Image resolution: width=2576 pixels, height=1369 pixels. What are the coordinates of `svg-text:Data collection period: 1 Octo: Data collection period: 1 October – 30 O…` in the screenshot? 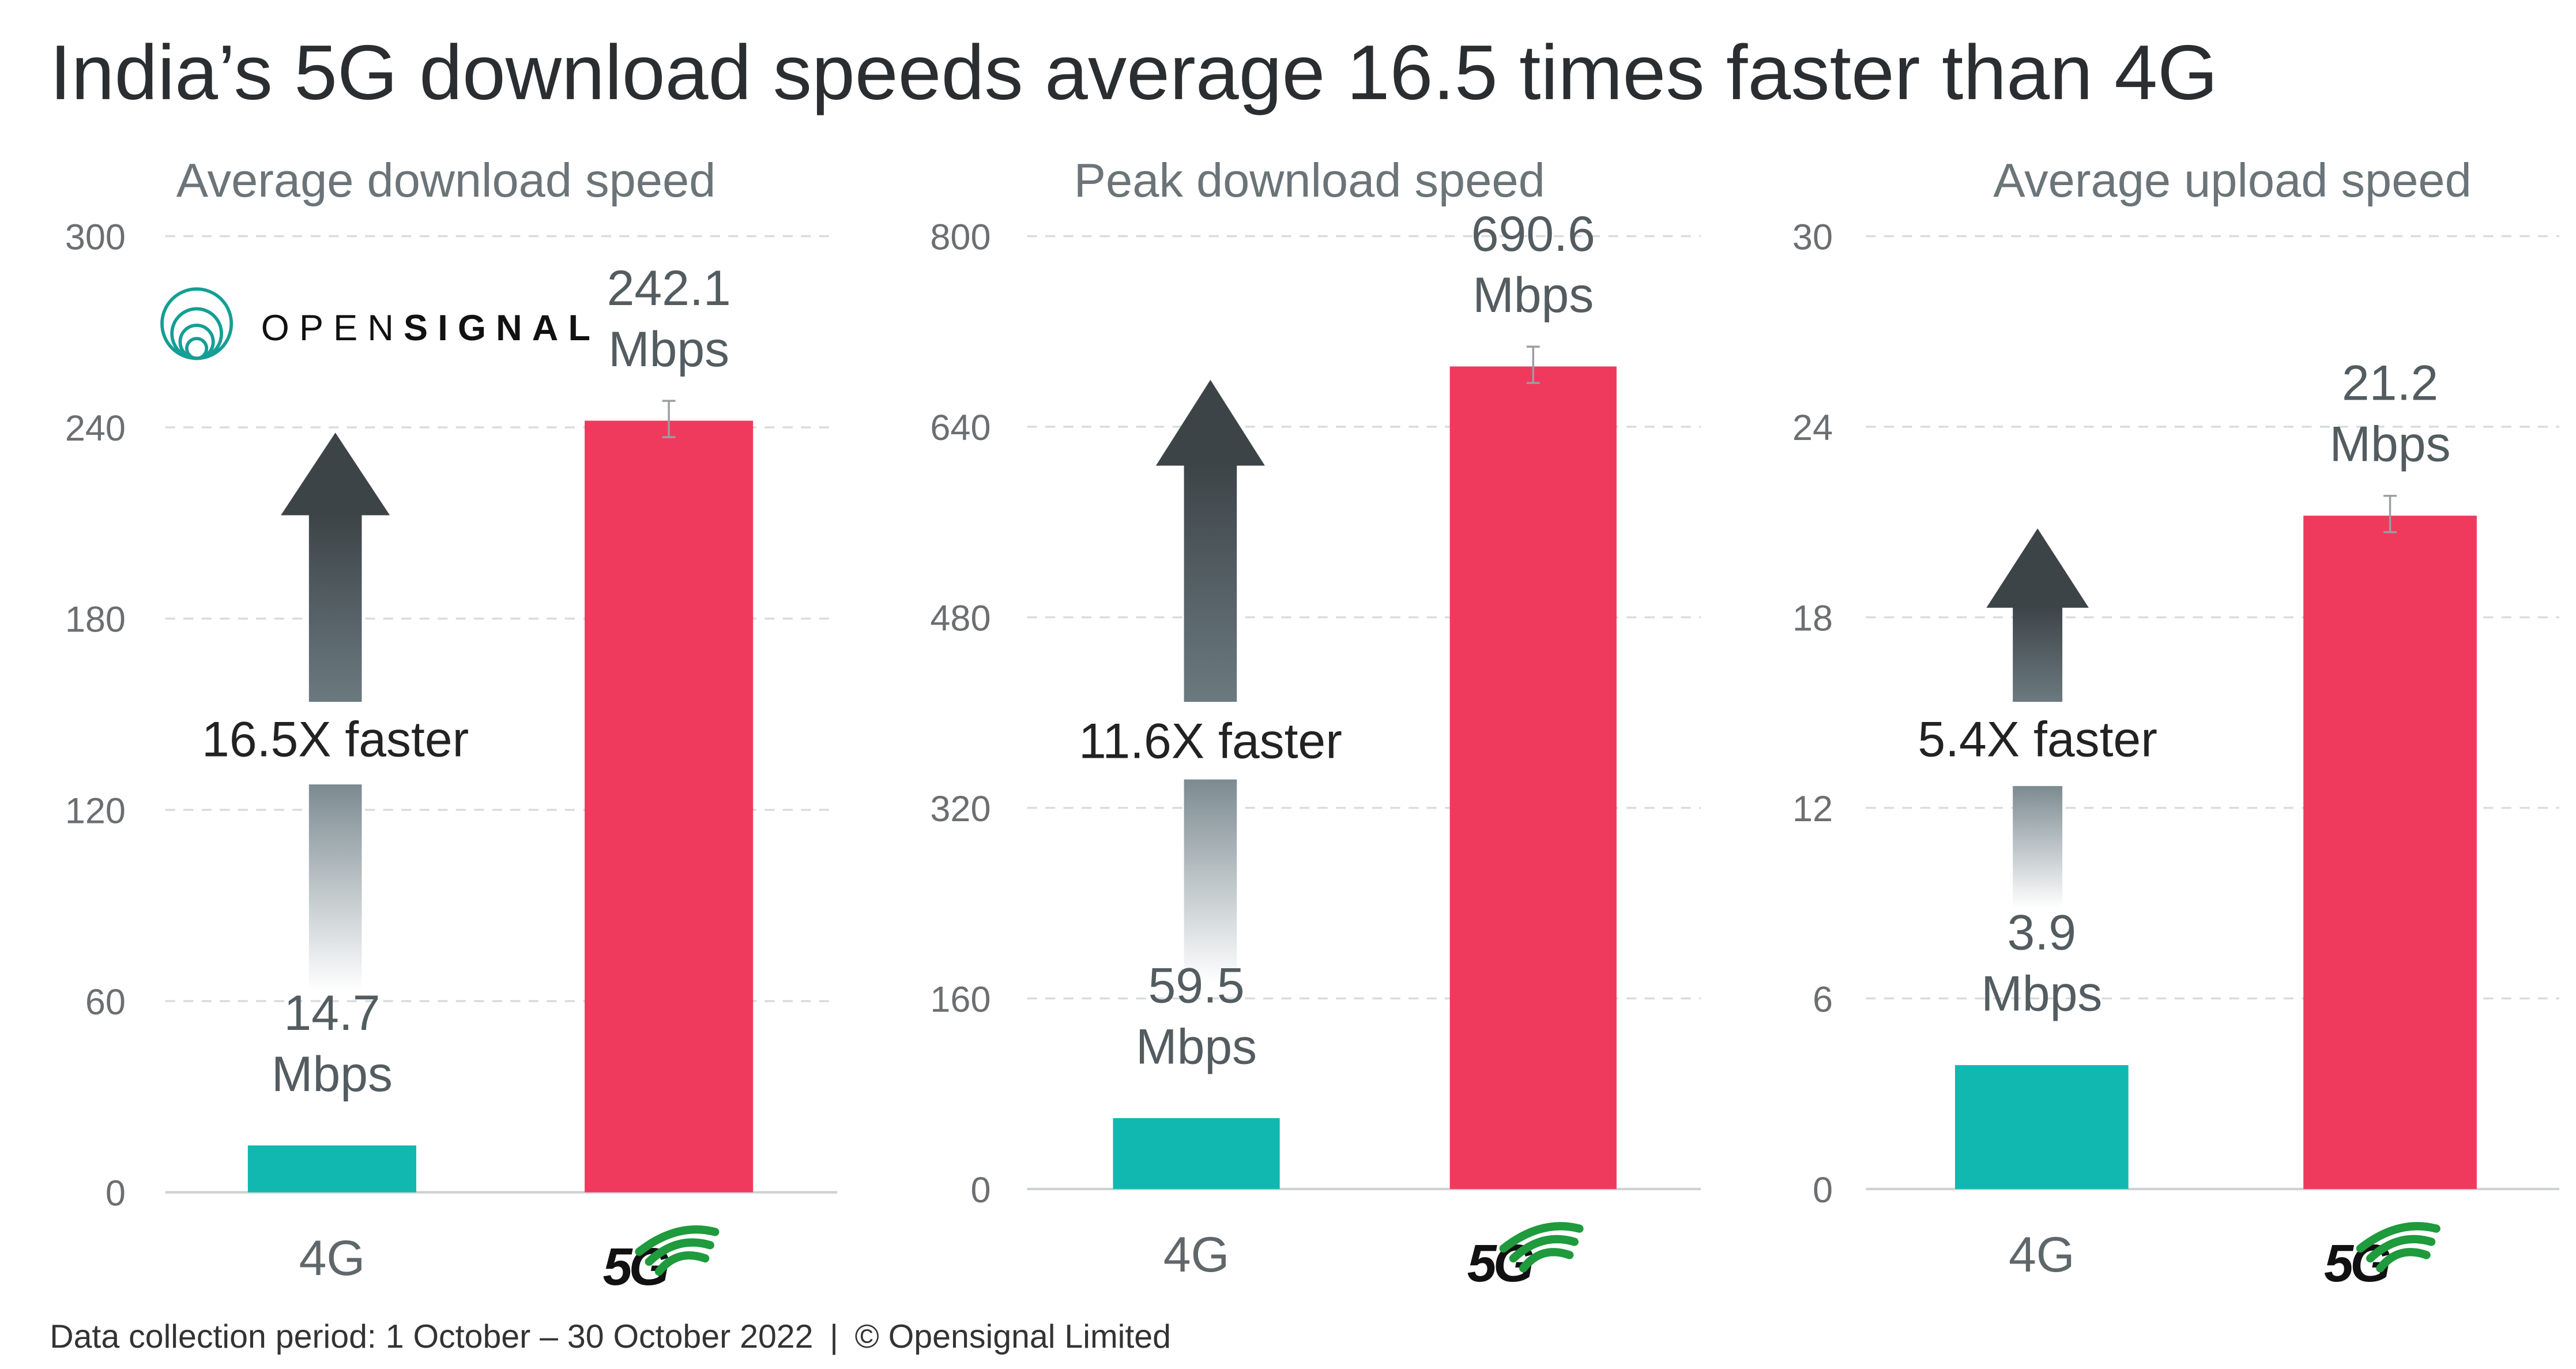 It's located at (610, 1336).